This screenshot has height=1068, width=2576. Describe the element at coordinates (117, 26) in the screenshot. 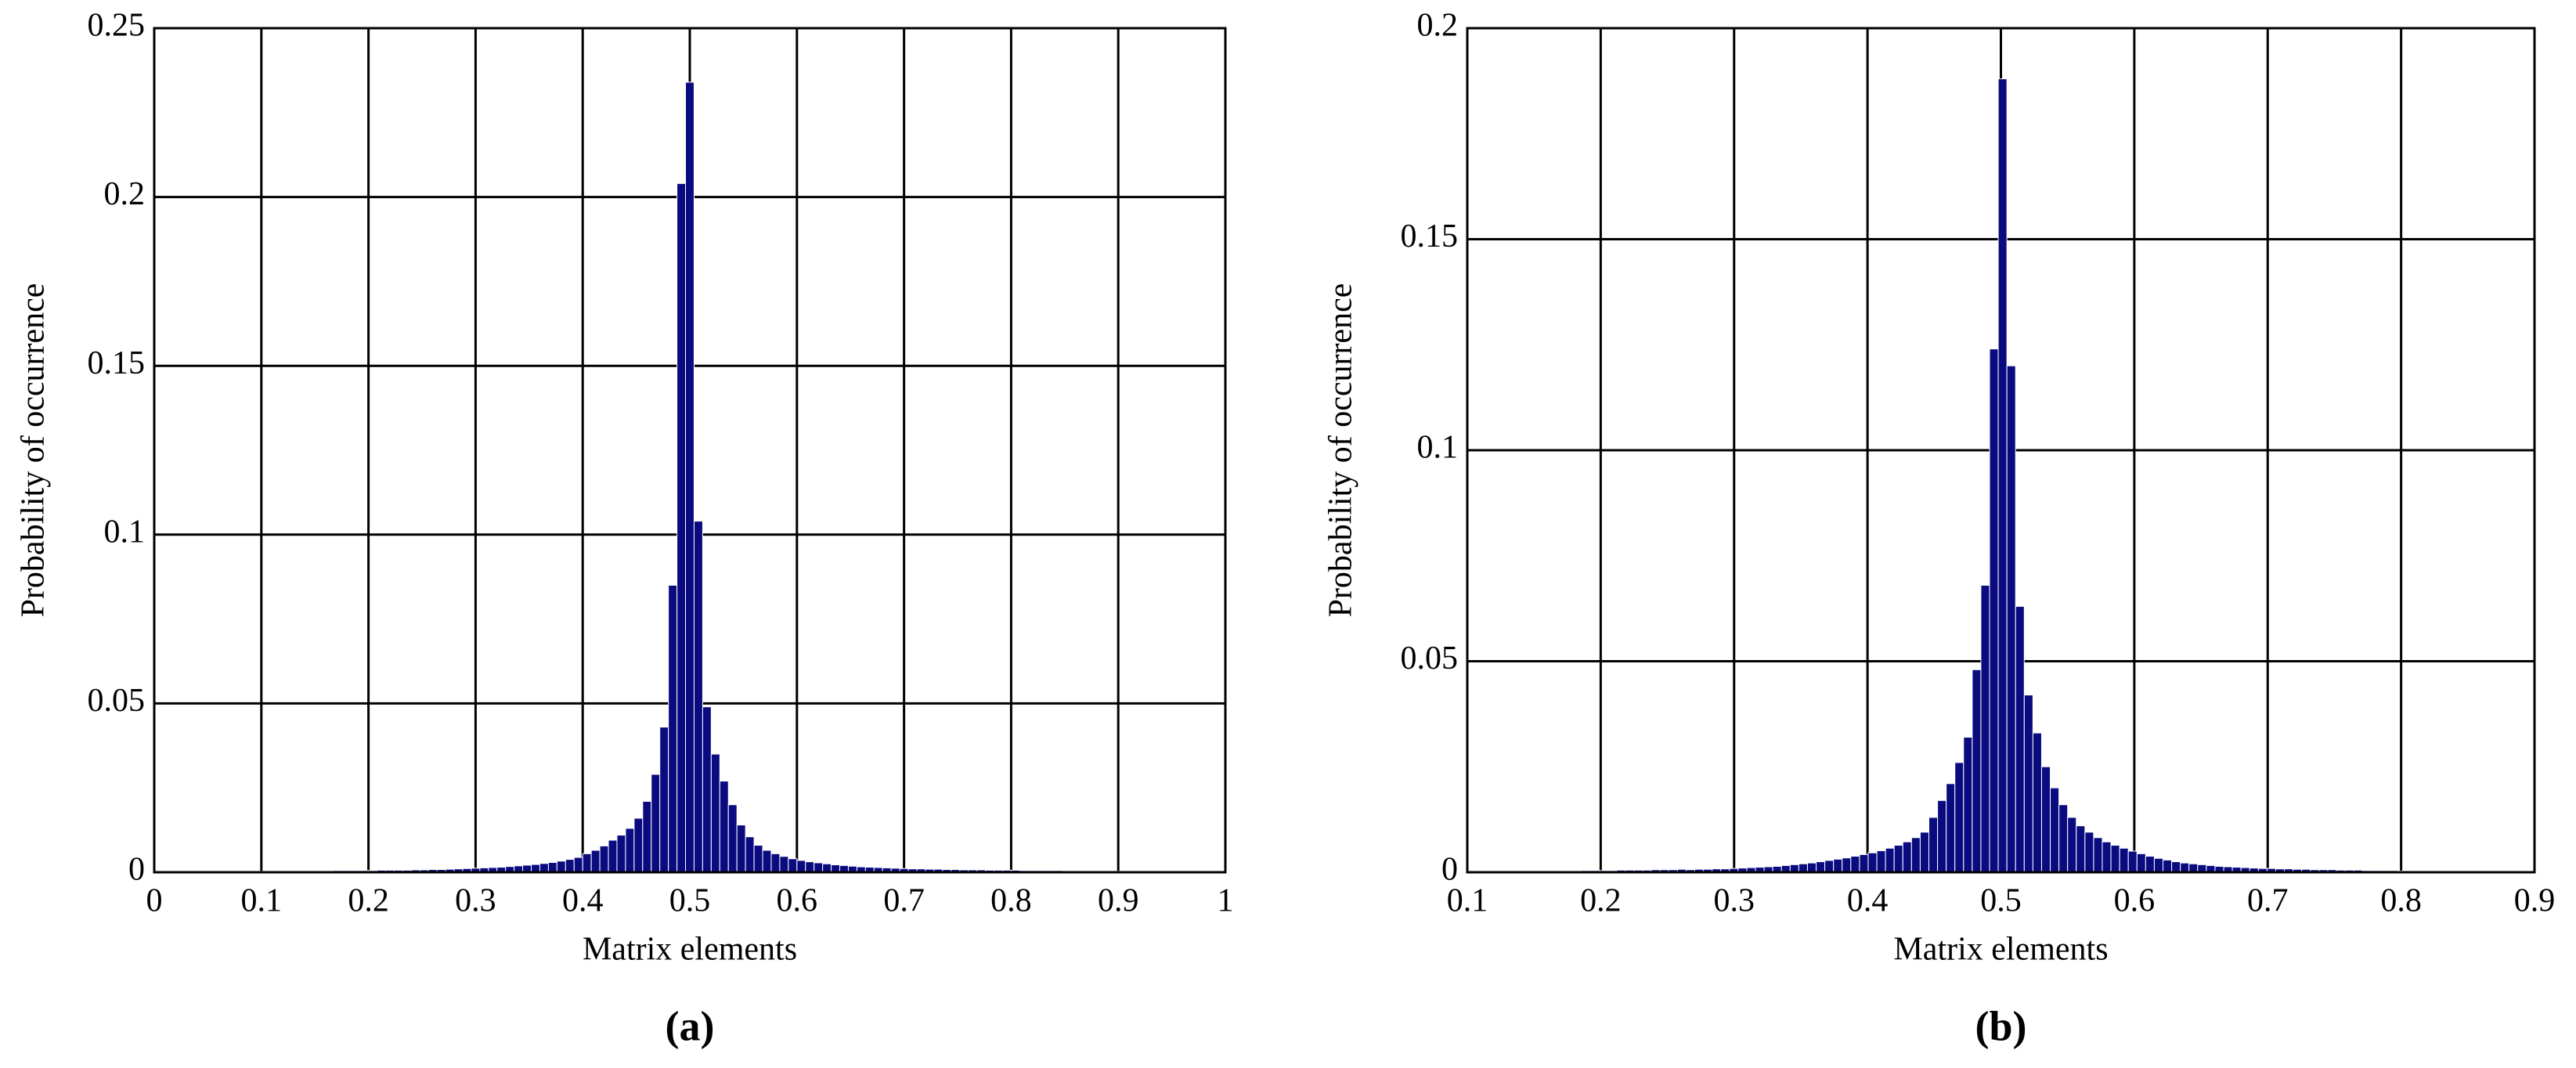

I see `y-tick-label: 0.25` at that location.